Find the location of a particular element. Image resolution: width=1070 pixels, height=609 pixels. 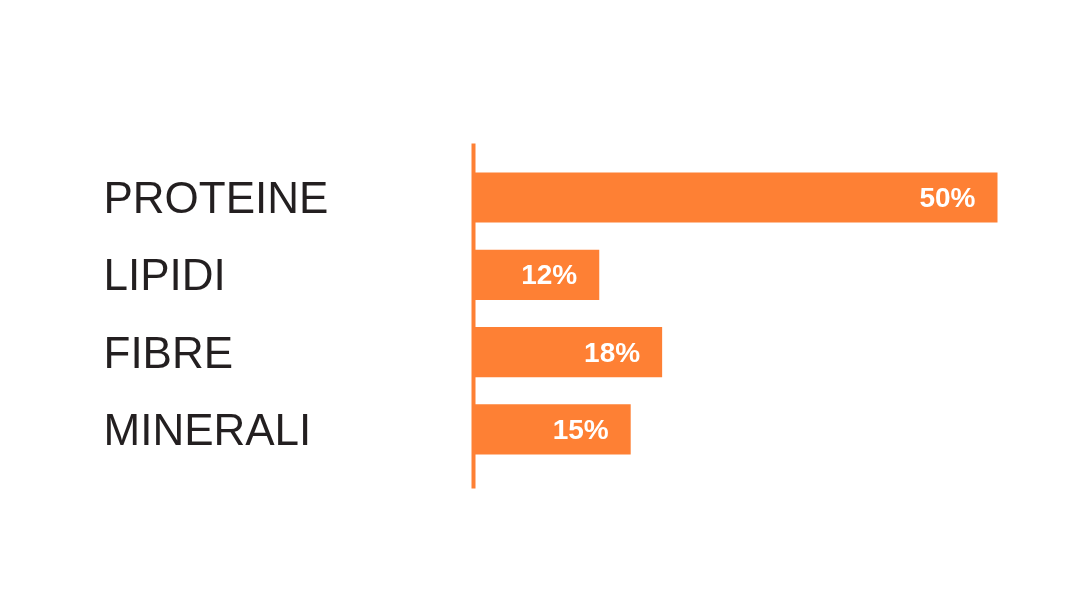

data-label: 50% is located at coordinates (947, 197).